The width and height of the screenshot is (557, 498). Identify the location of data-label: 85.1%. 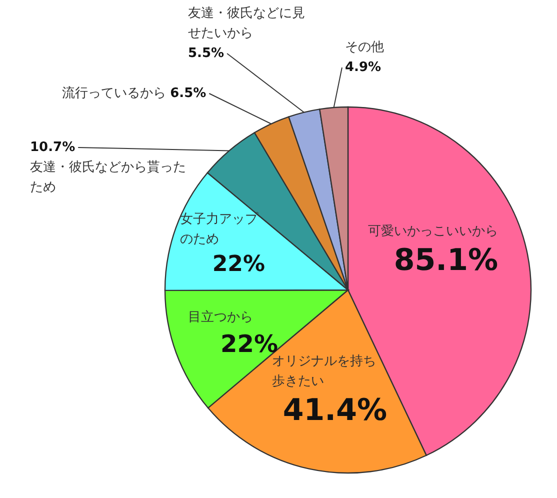
(445, 261).